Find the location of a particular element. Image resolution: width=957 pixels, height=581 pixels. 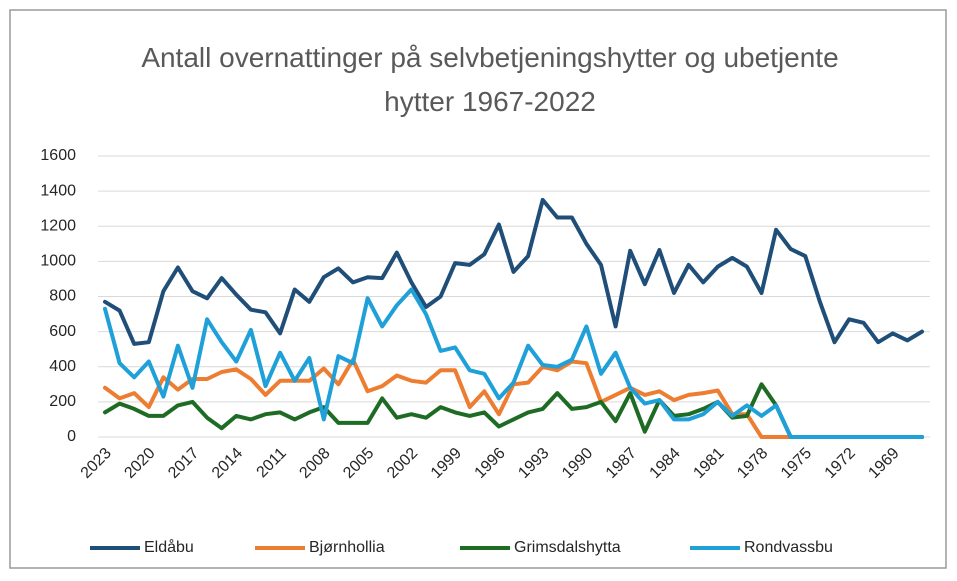

y-tick-label: 1000 is located at coordinates (58, 261).